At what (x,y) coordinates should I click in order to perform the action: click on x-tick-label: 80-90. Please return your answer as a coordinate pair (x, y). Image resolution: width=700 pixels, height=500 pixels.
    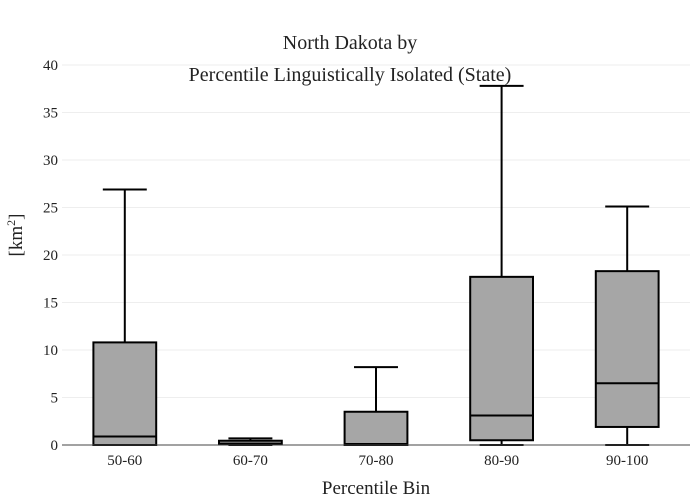
    Looking at the image, I should click on (501, 461).